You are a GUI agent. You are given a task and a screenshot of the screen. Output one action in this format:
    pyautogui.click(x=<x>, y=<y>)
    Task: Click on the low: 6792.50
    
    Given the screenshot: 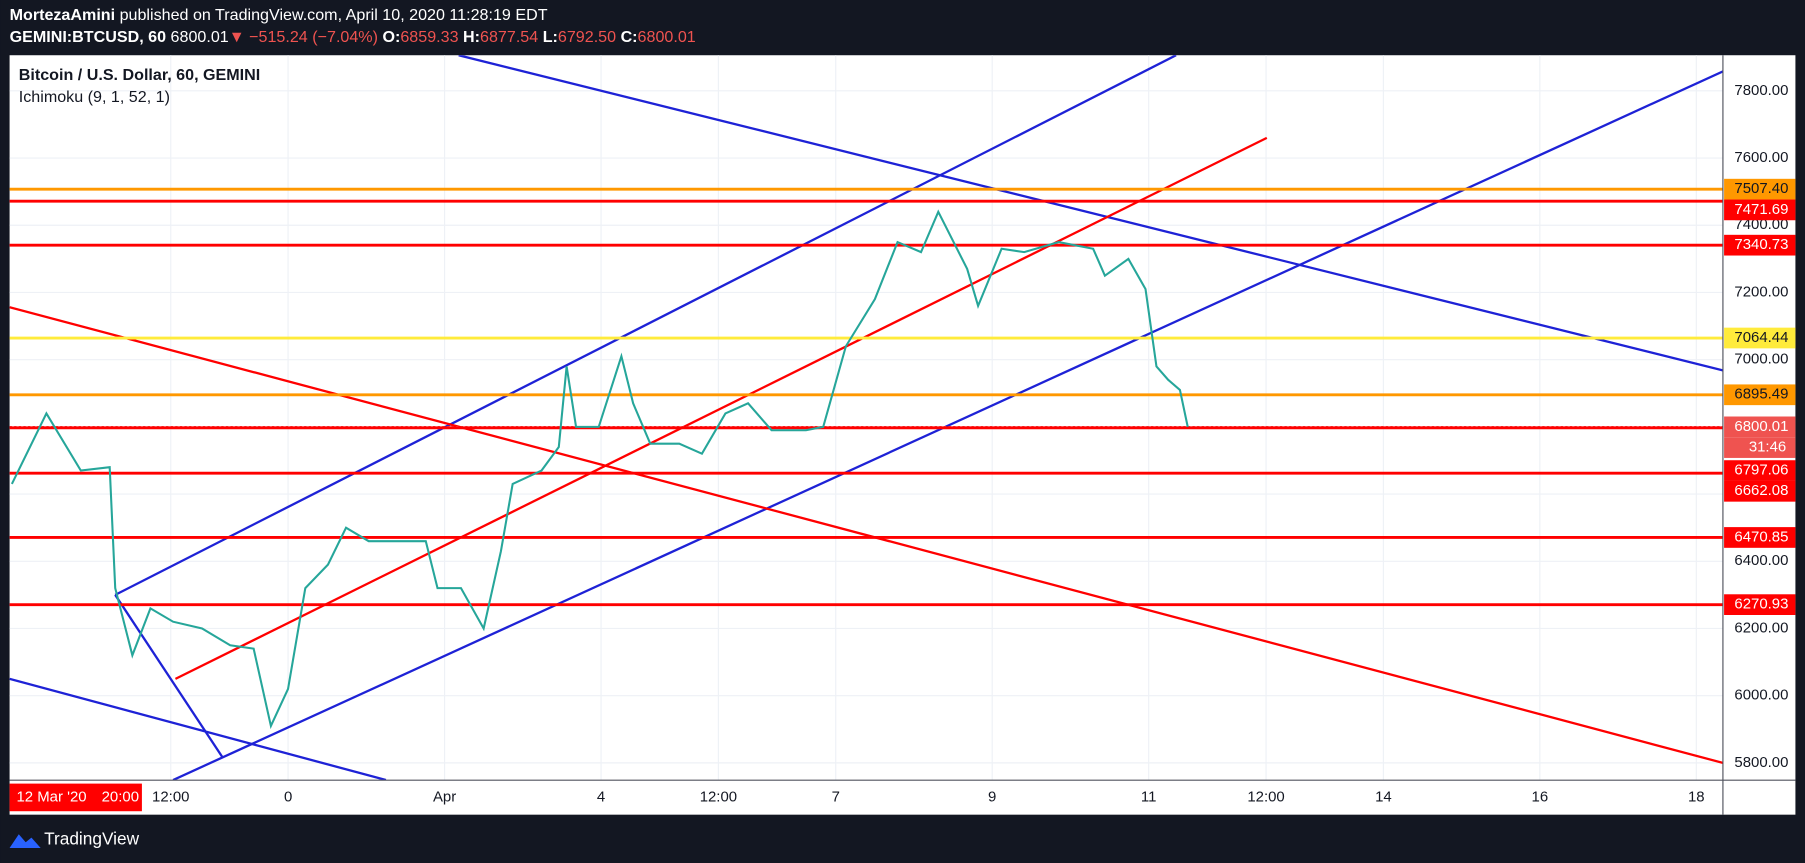 What is the action you would take?
    pyautogui.click(x=587, y=37)
    